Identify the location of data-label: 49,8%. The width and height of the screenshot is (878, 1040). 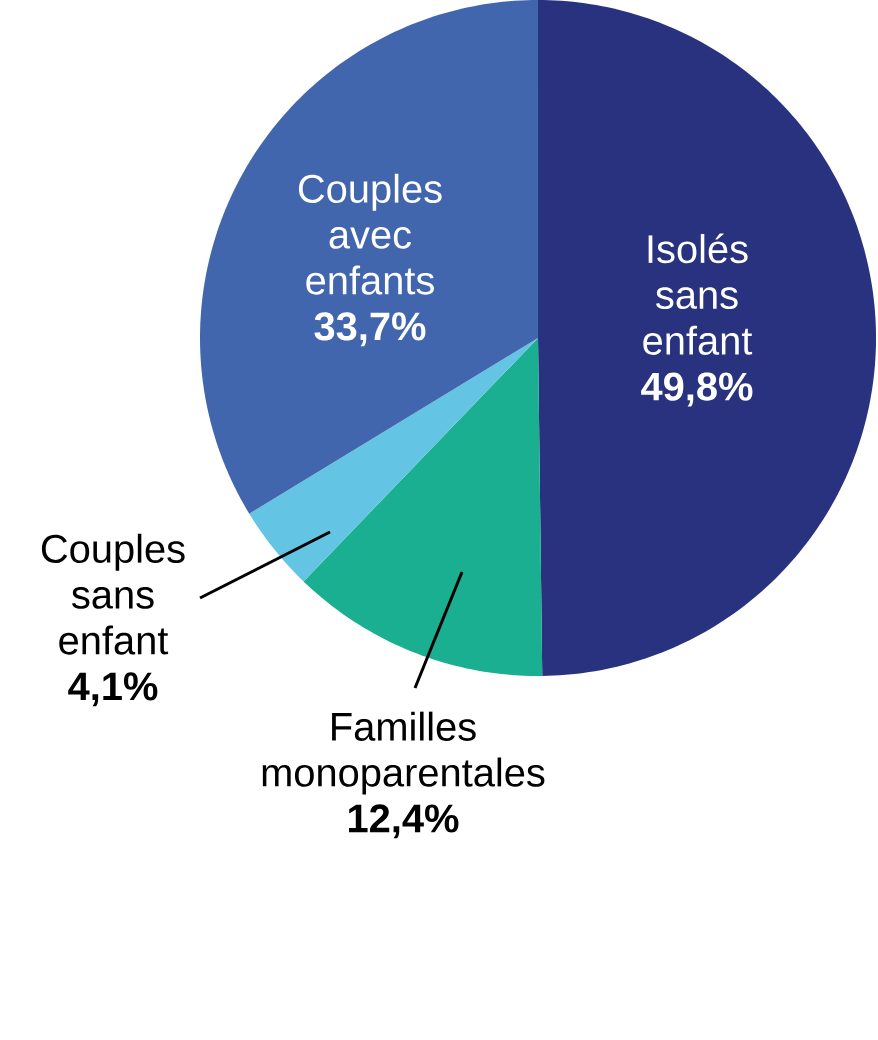
(697, 389).